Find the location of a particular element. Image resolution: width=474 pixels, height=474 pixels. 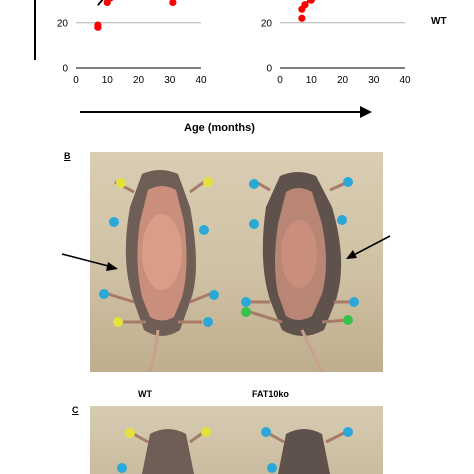

y-axis-arrow-line is located at coordinates (35, 30).